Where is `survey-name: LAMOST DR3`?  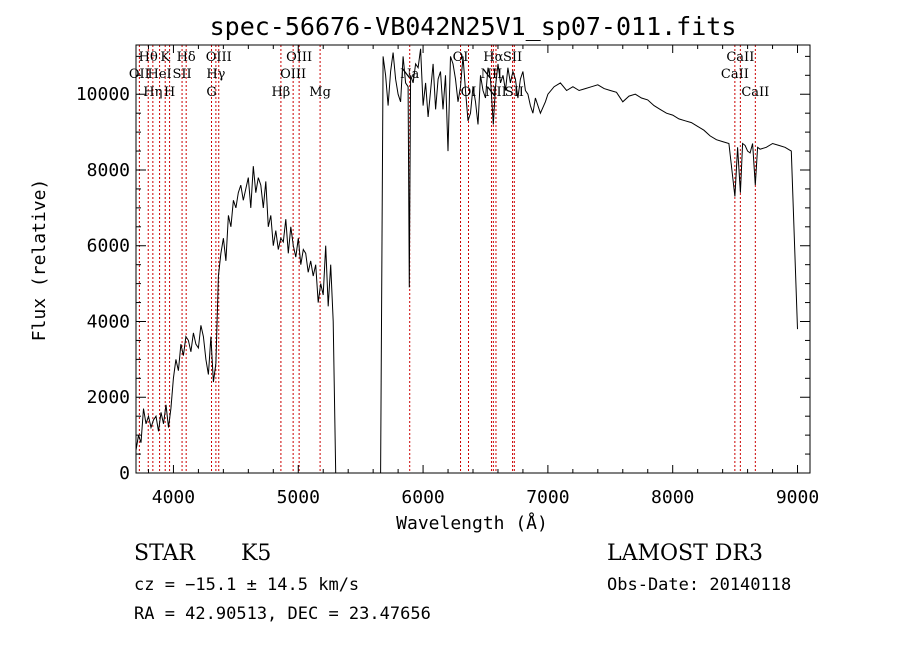
survey-name: LAMOST DR3 is located at coordinates (685, 553).